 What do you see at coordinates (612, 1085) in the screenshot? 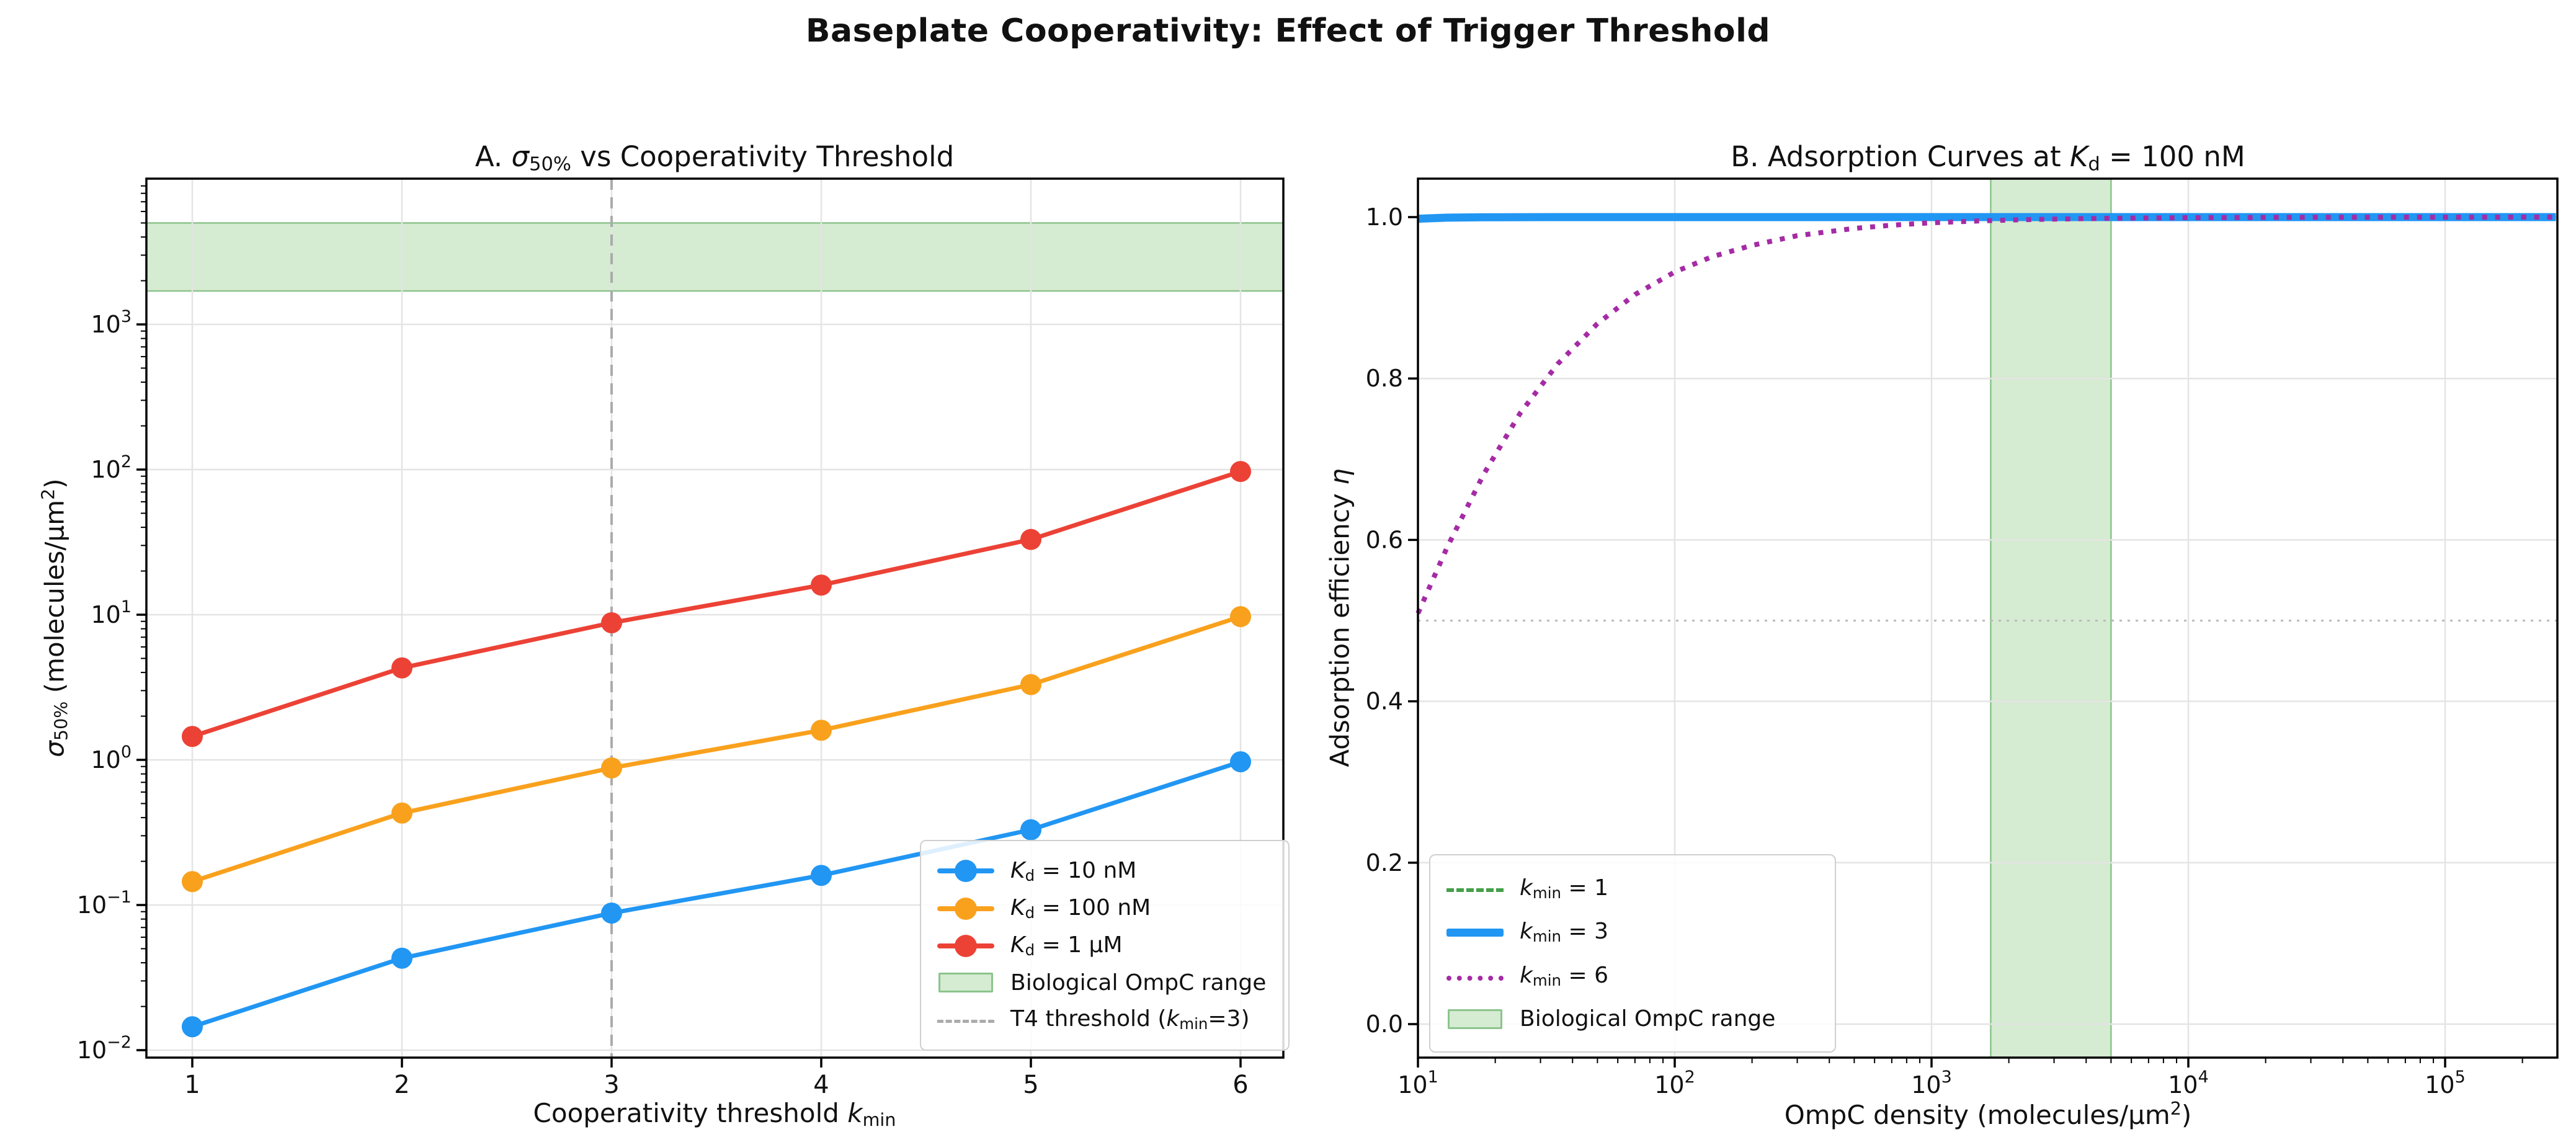
I see `tick-label-x: 3` at bounding box center [612, 1085].